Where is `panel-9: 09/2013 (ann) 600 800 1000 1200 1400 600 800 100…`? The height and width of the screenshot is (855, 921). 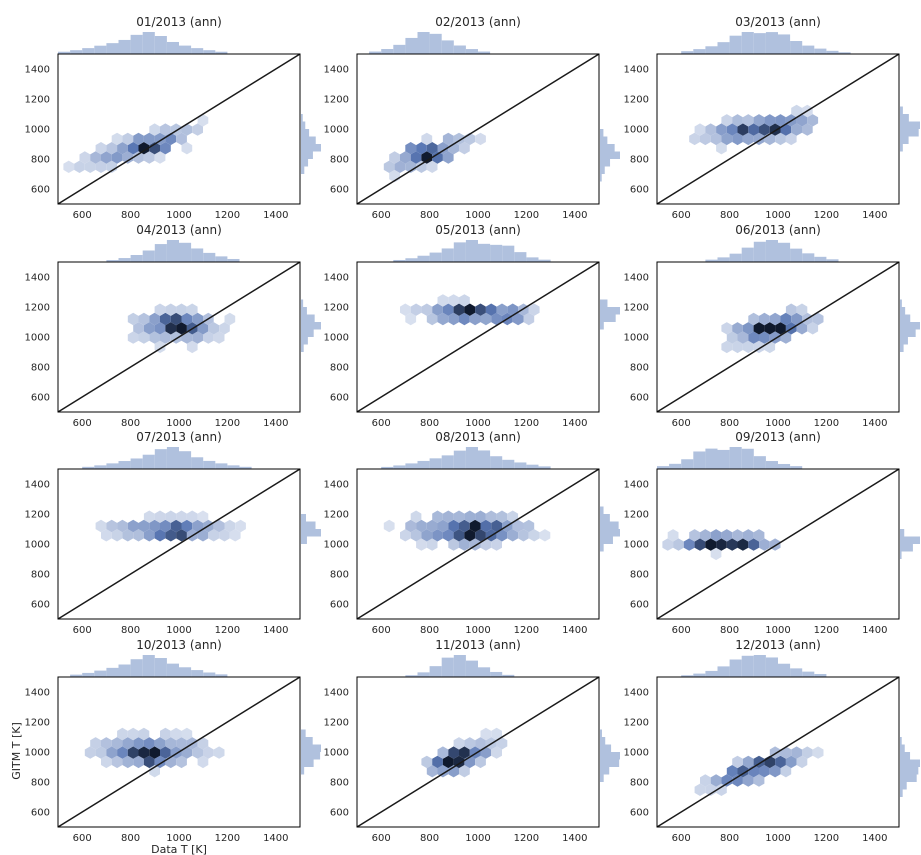
panel-9: 09/2013 (ann) 600 800 1000 1200 1400 600 800 100… is located at coordinates (772, 533).